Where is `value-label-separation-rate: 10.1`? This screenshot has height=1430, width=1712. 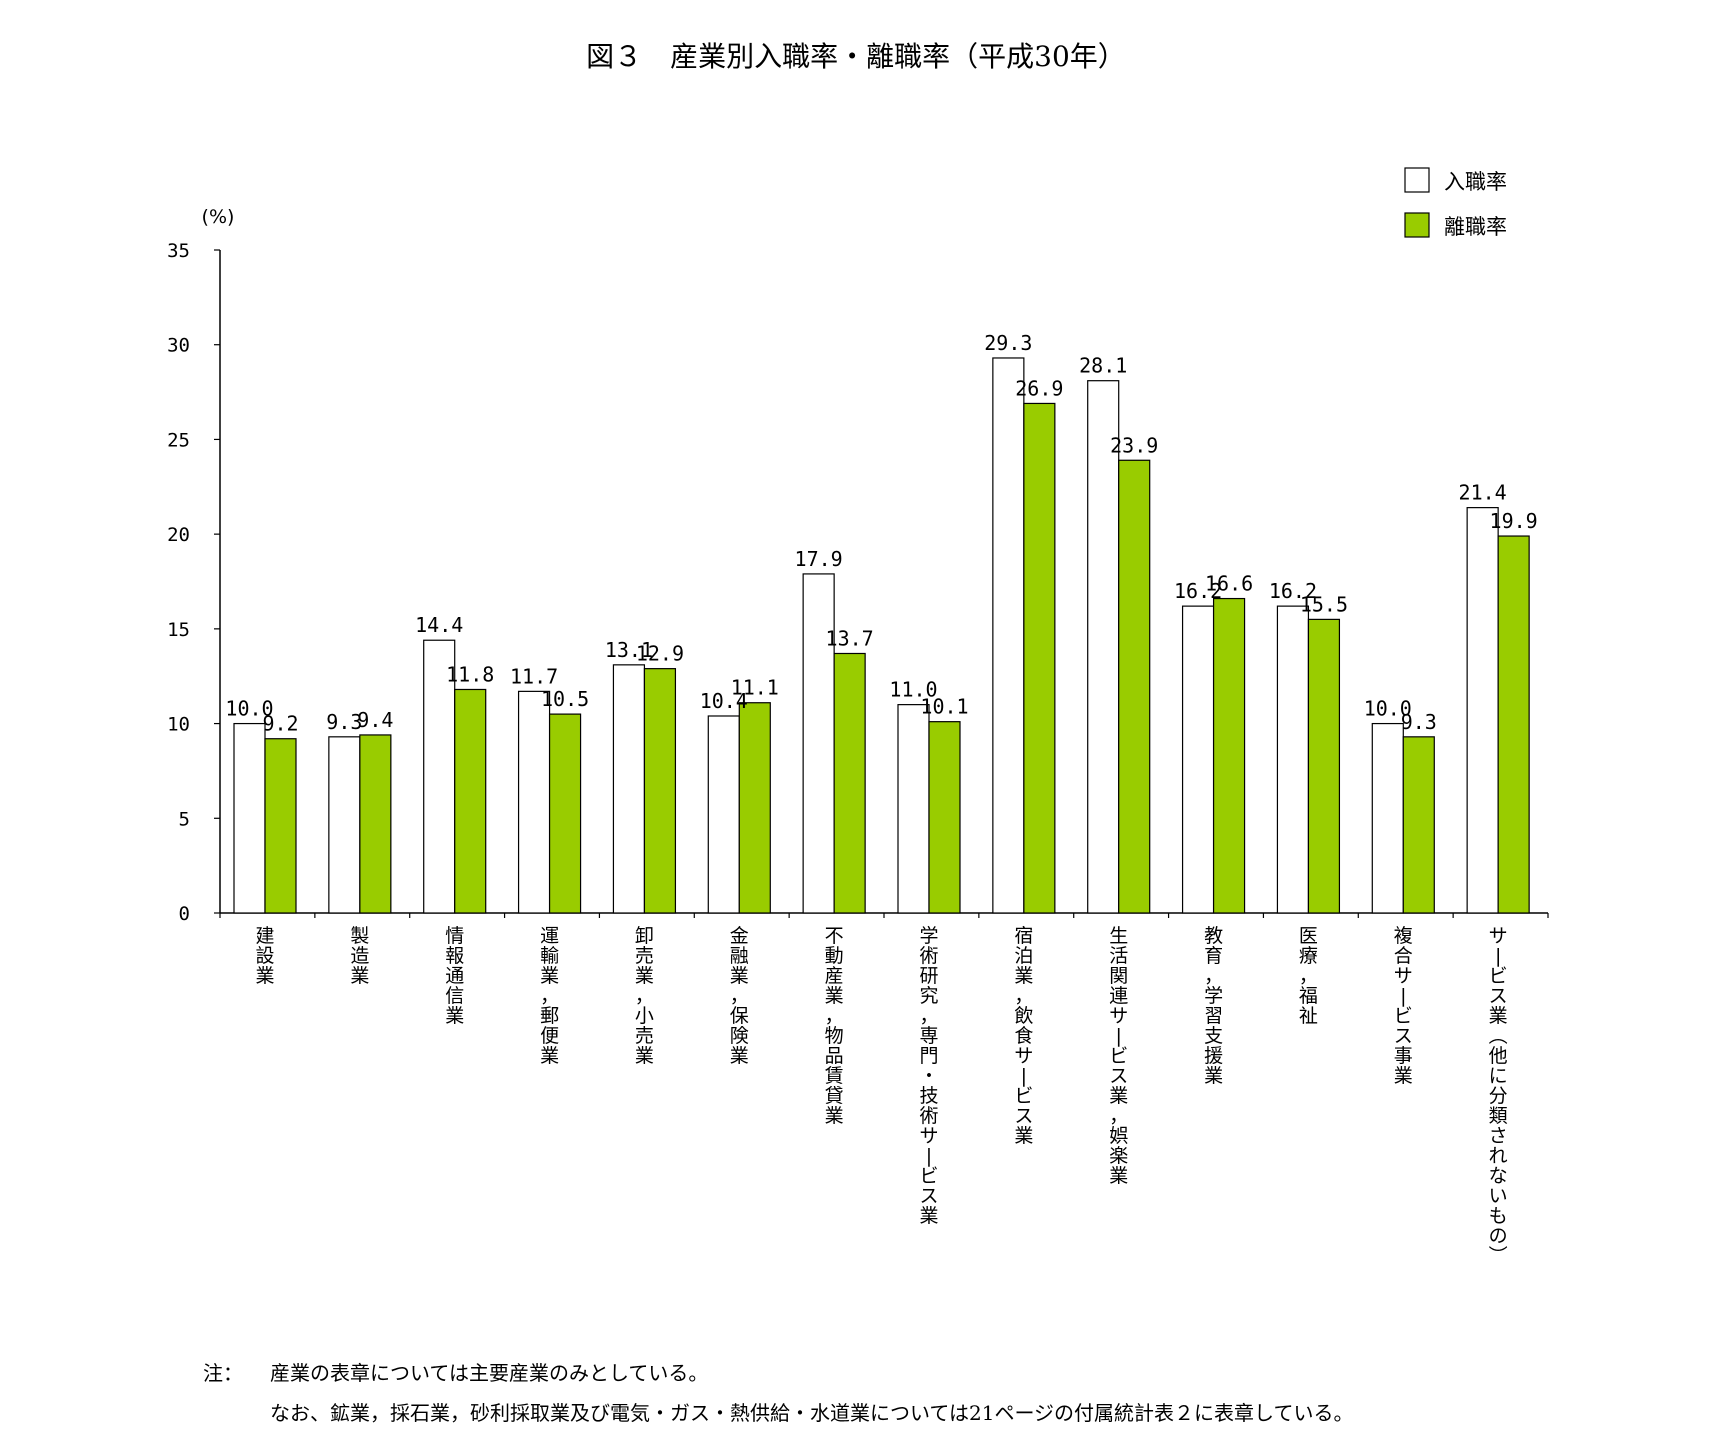 value-label-separation-rate: 10.1 is located at coordinates (944, 707).